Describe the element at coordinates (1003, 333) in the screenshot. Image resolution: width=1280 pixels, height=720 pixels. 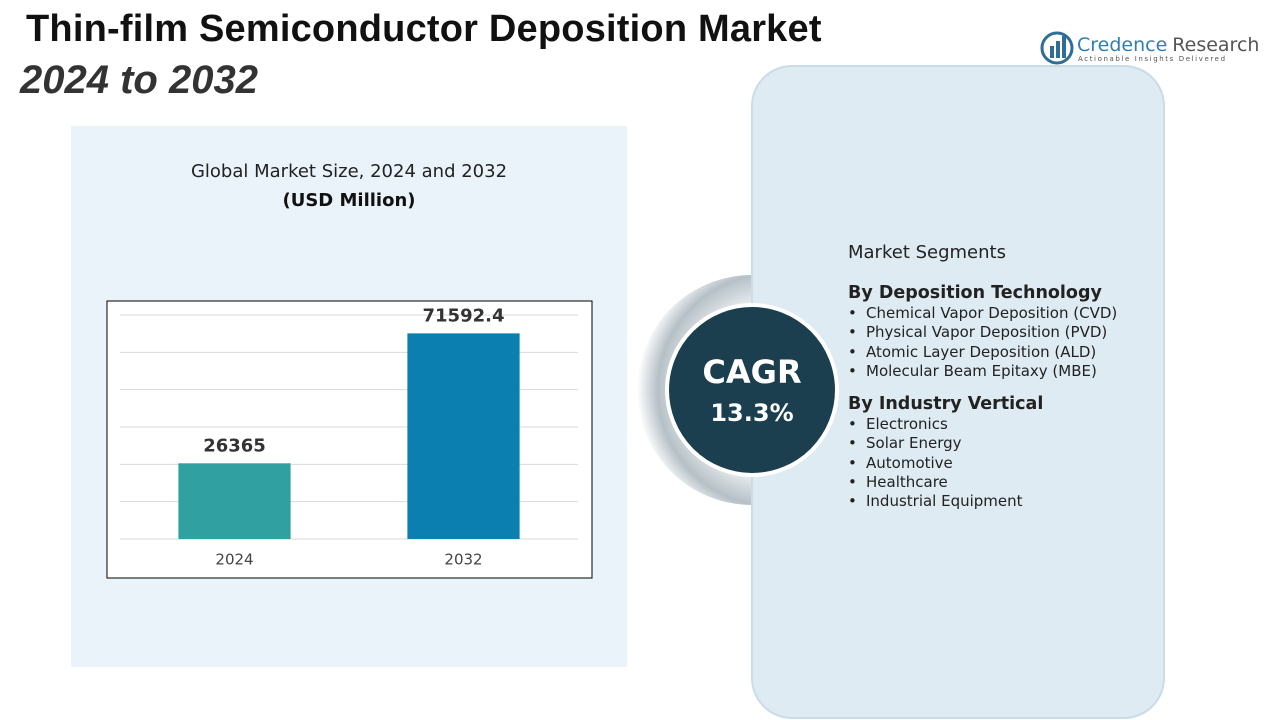
I see `segment-item: Physical Vapor Deposition (PVD)` at that location.